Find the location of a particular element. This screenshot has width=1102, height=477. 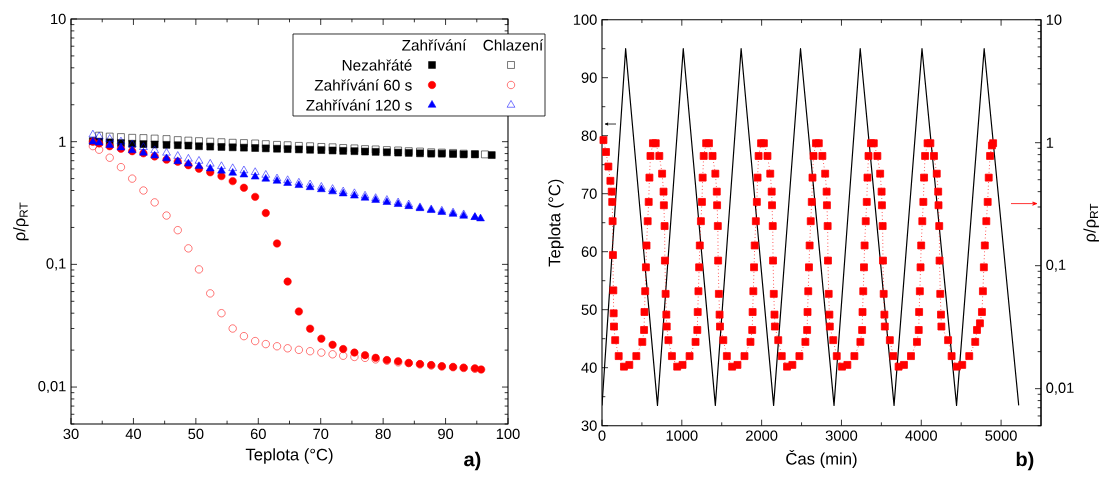

y-tick-label: 80 is located at coordinates (589, 135).